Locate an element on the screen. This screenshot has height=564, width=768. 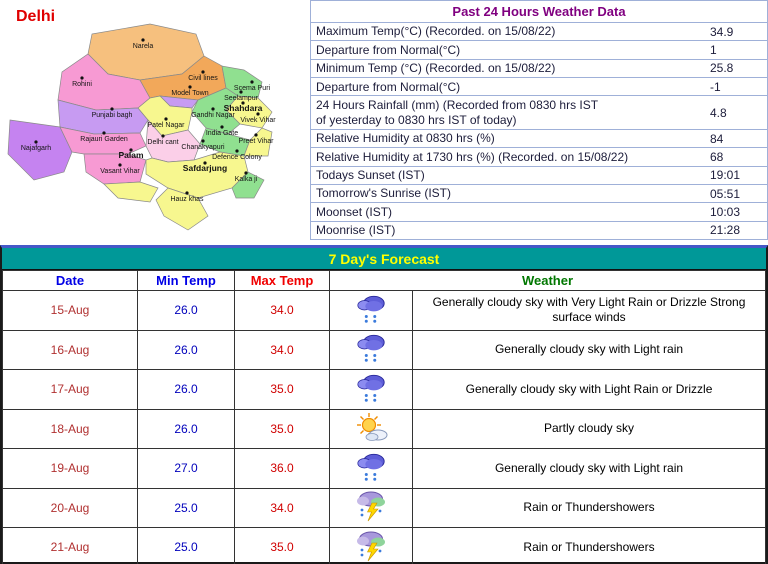
forecast-description: Partly cloudy sky is located at coordinates (589, 428).